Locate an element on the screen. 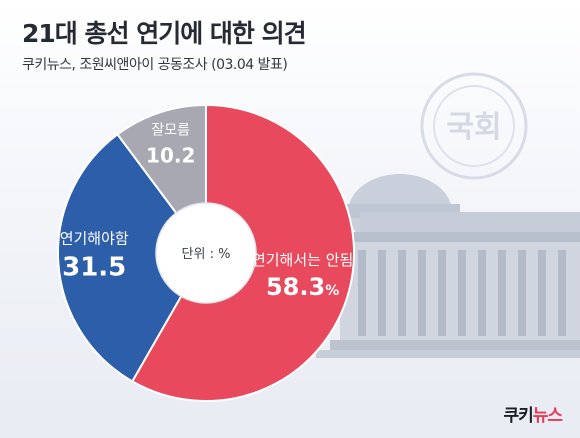 The image size is (580, 438). center-unit-label: 단위 : % is located at coordinates (206, 254).